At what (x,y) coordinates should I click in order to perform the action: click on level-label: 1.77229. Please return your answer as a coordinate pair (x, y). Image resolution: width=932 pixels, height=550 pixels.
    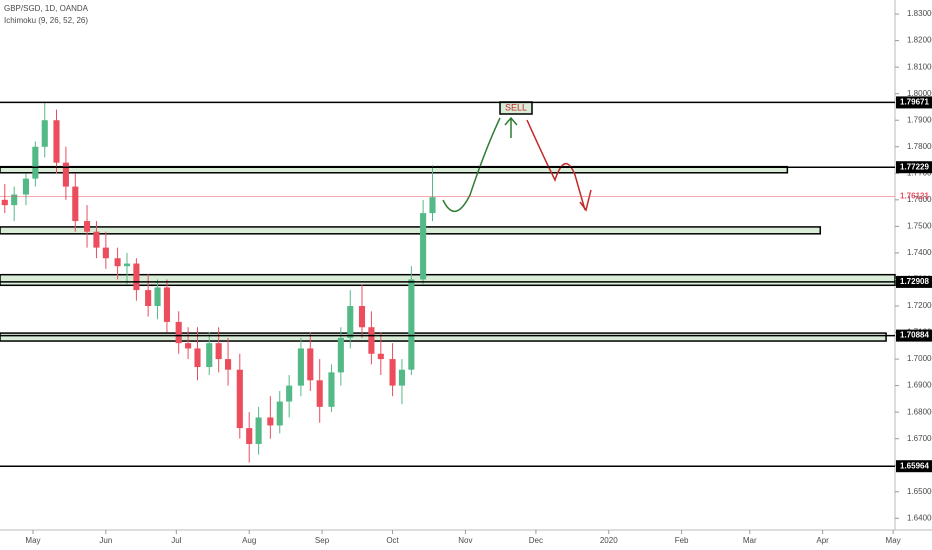
    Looking at the image, I should click on (914, 166).